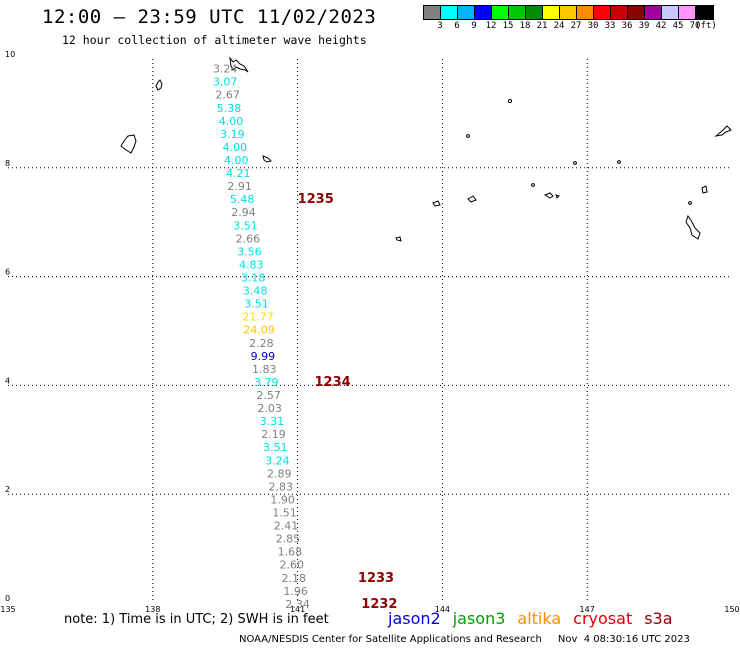 The height and width of the screenshot is (650, 740). I want to click on satellite-name: cryosat, so click(603, 618).